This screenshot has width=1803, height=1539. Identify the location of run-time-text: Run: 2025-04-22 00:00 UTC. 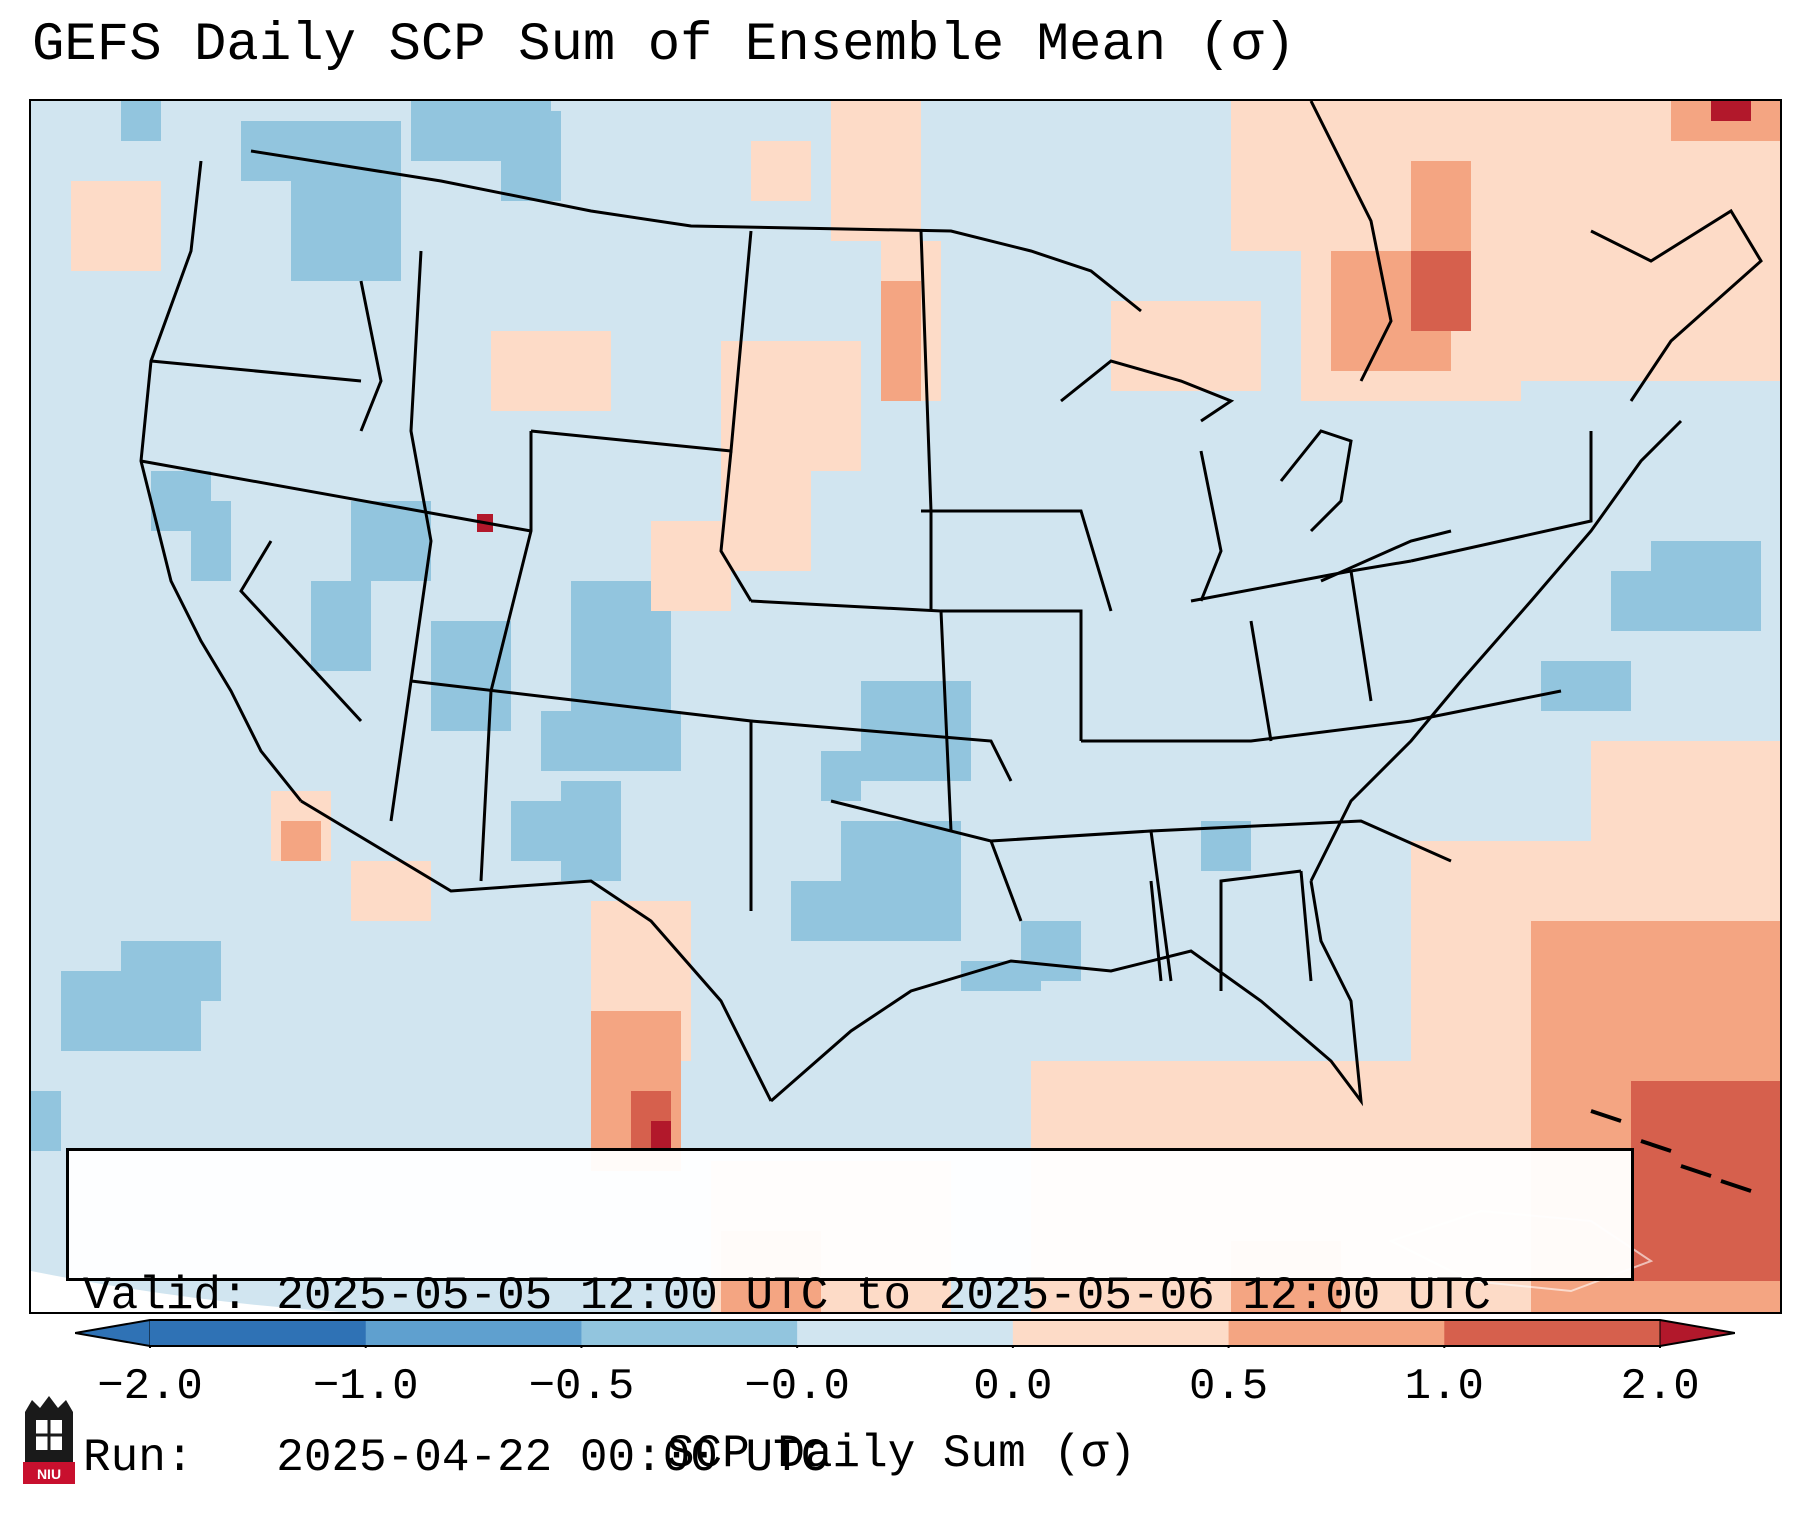
(456, 1458).